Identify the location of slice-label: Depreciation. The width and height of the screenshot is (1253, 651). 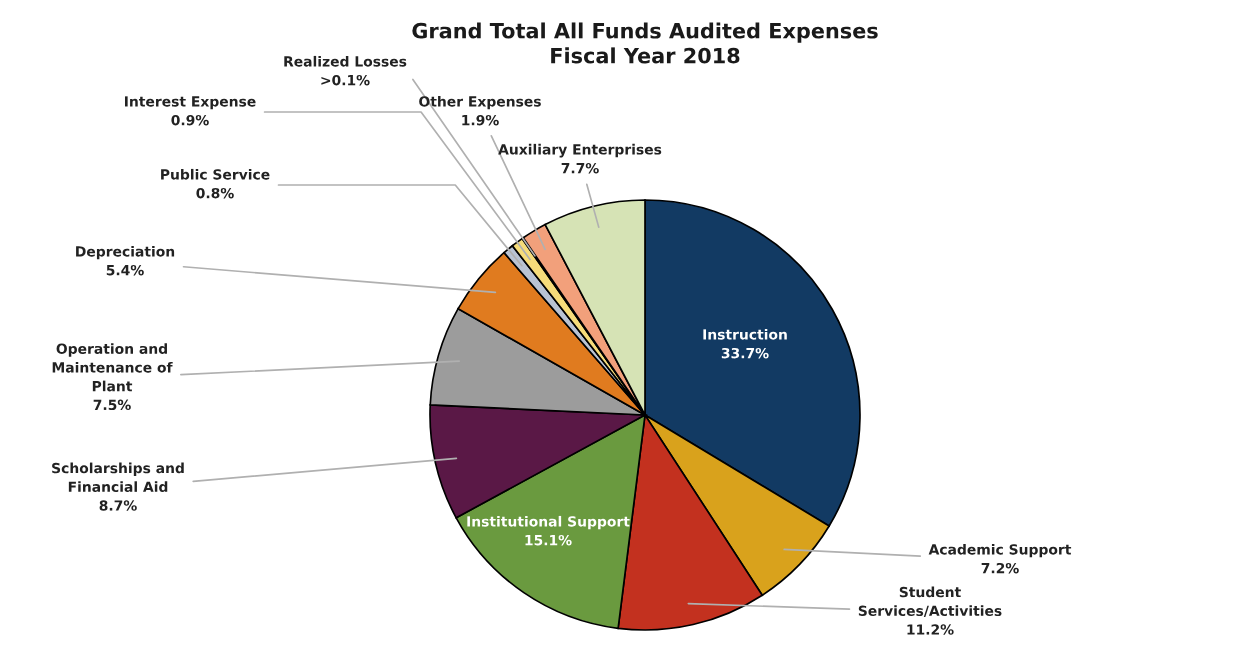
(125, 252).